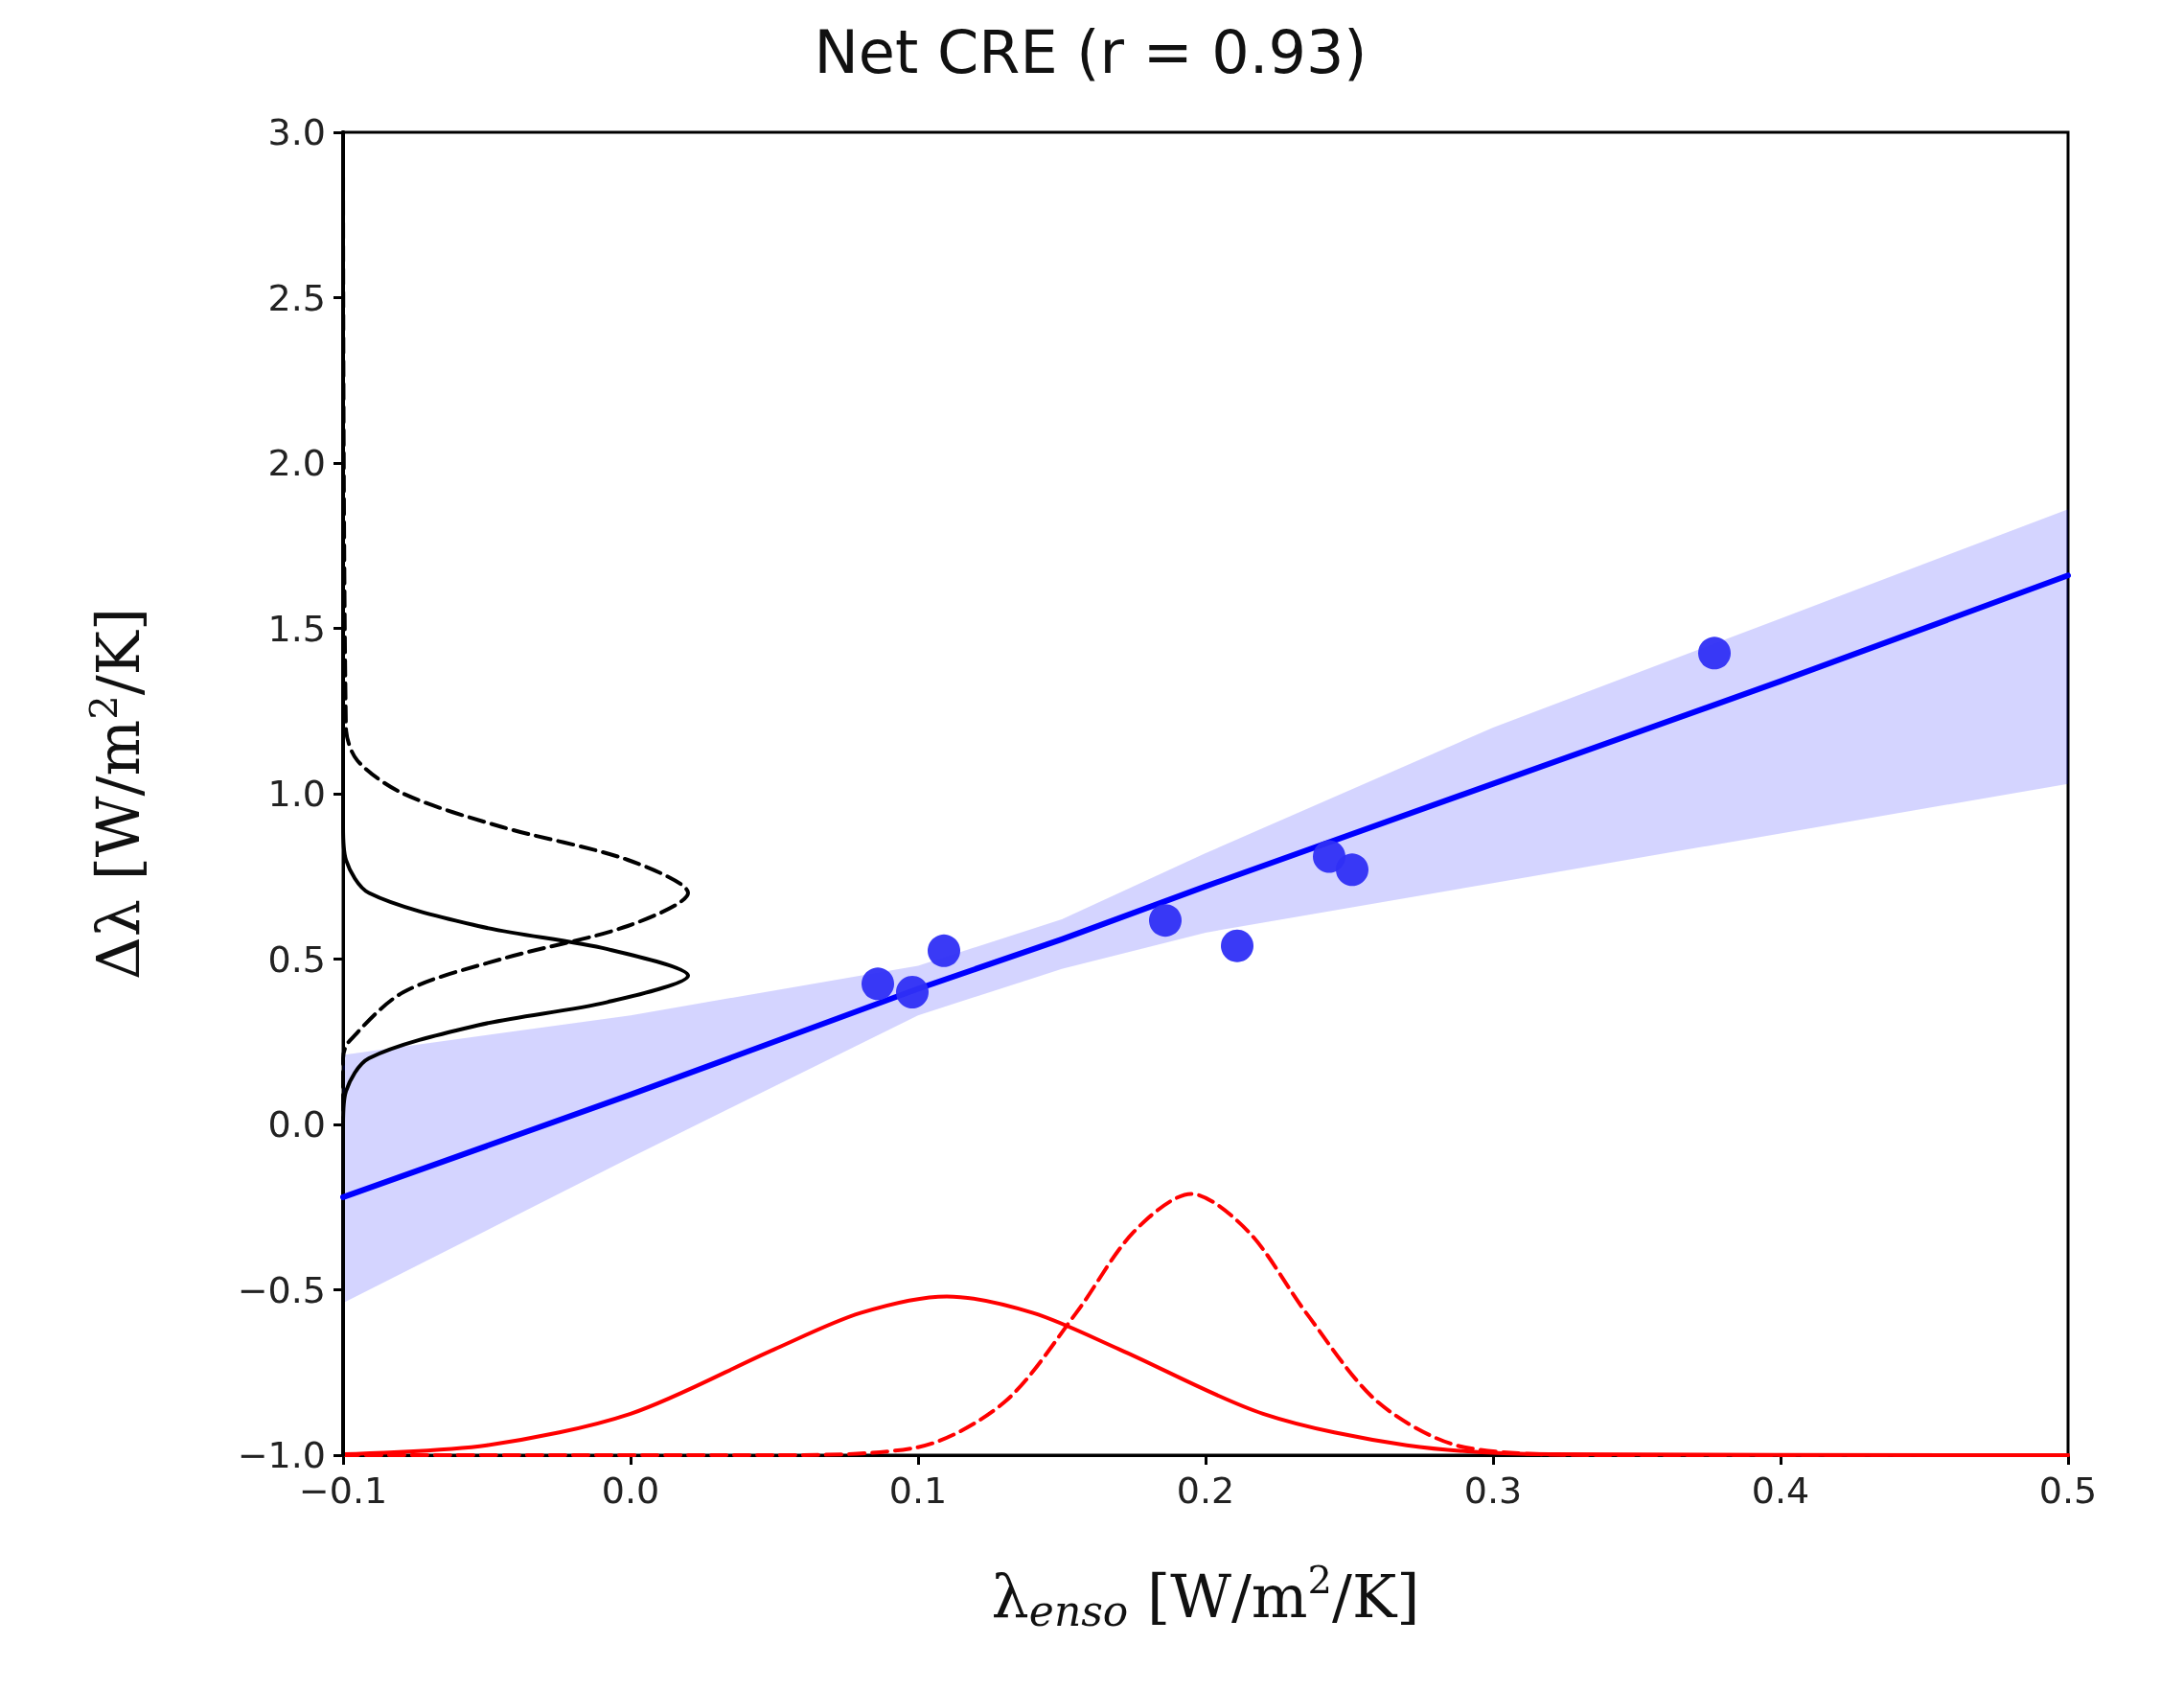  What do you see at coordinates (1780, 1491) in the screenshot?
I see `x-tick-label: 0.4` at bounding box center [1780, 1491].